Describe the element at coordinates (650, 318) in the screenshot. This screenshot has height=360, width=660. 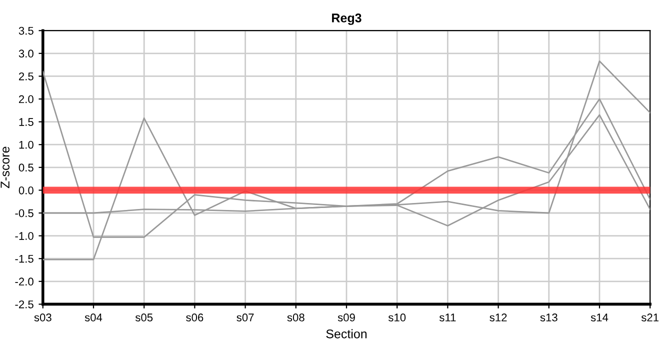
I see `x-tick-label: s21` at that location.